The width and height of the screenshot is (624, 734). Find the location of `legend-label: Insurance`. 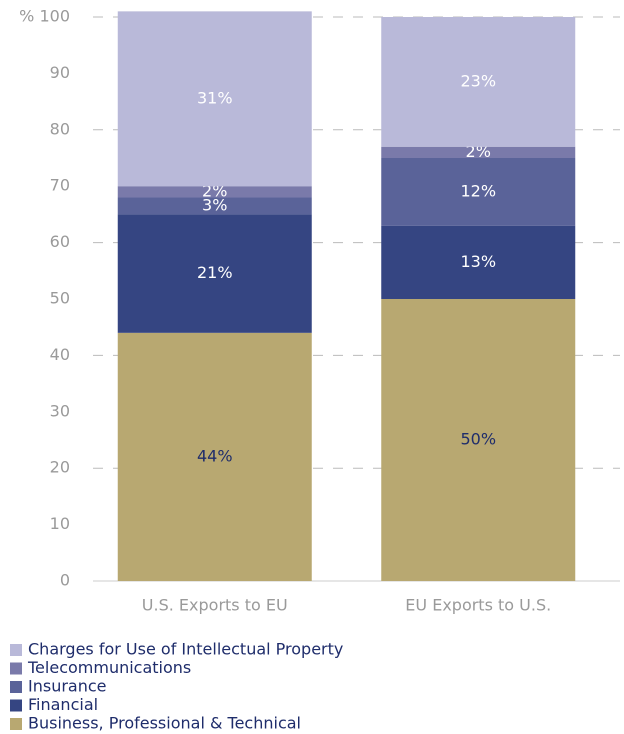

legend-label: Insurance is located at coordinates (67, 686).